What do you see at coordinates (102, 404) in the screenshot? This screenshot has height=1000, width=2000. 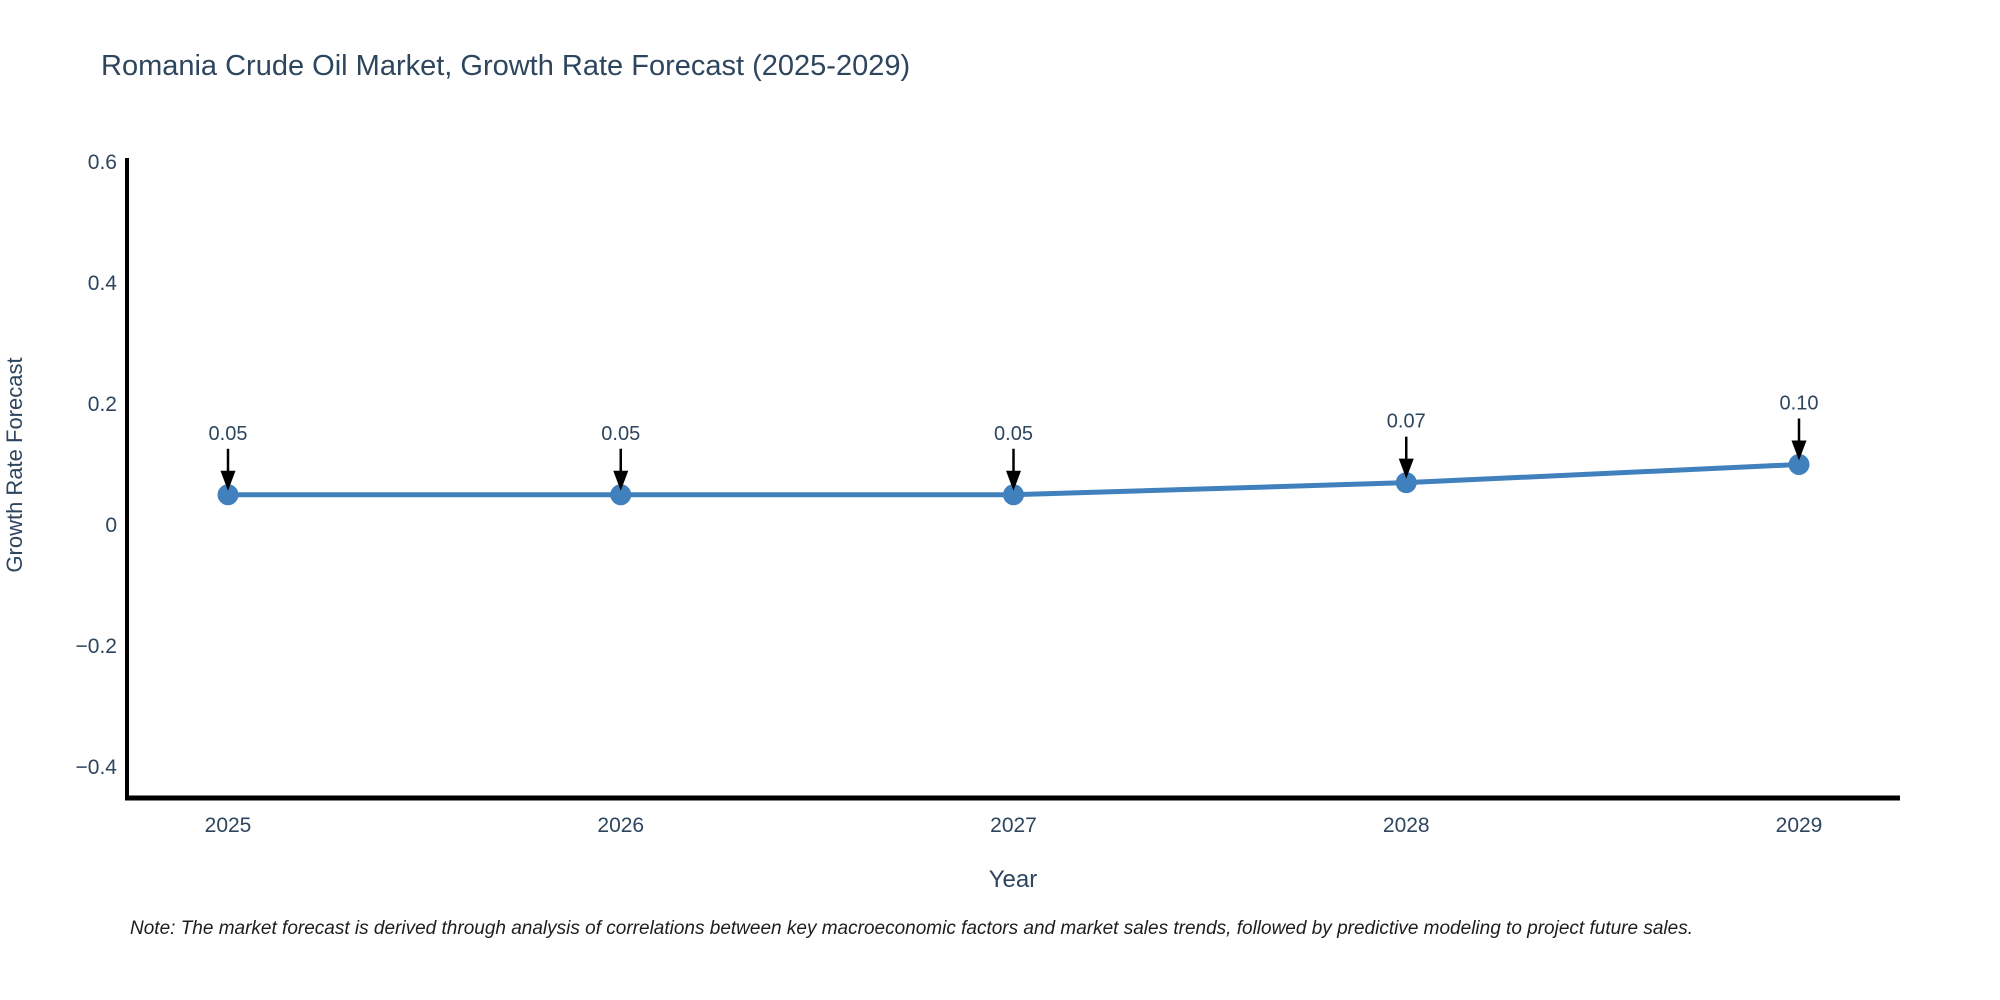 I see `y-tick-label: 0.2` at bounding box center [102, 404].